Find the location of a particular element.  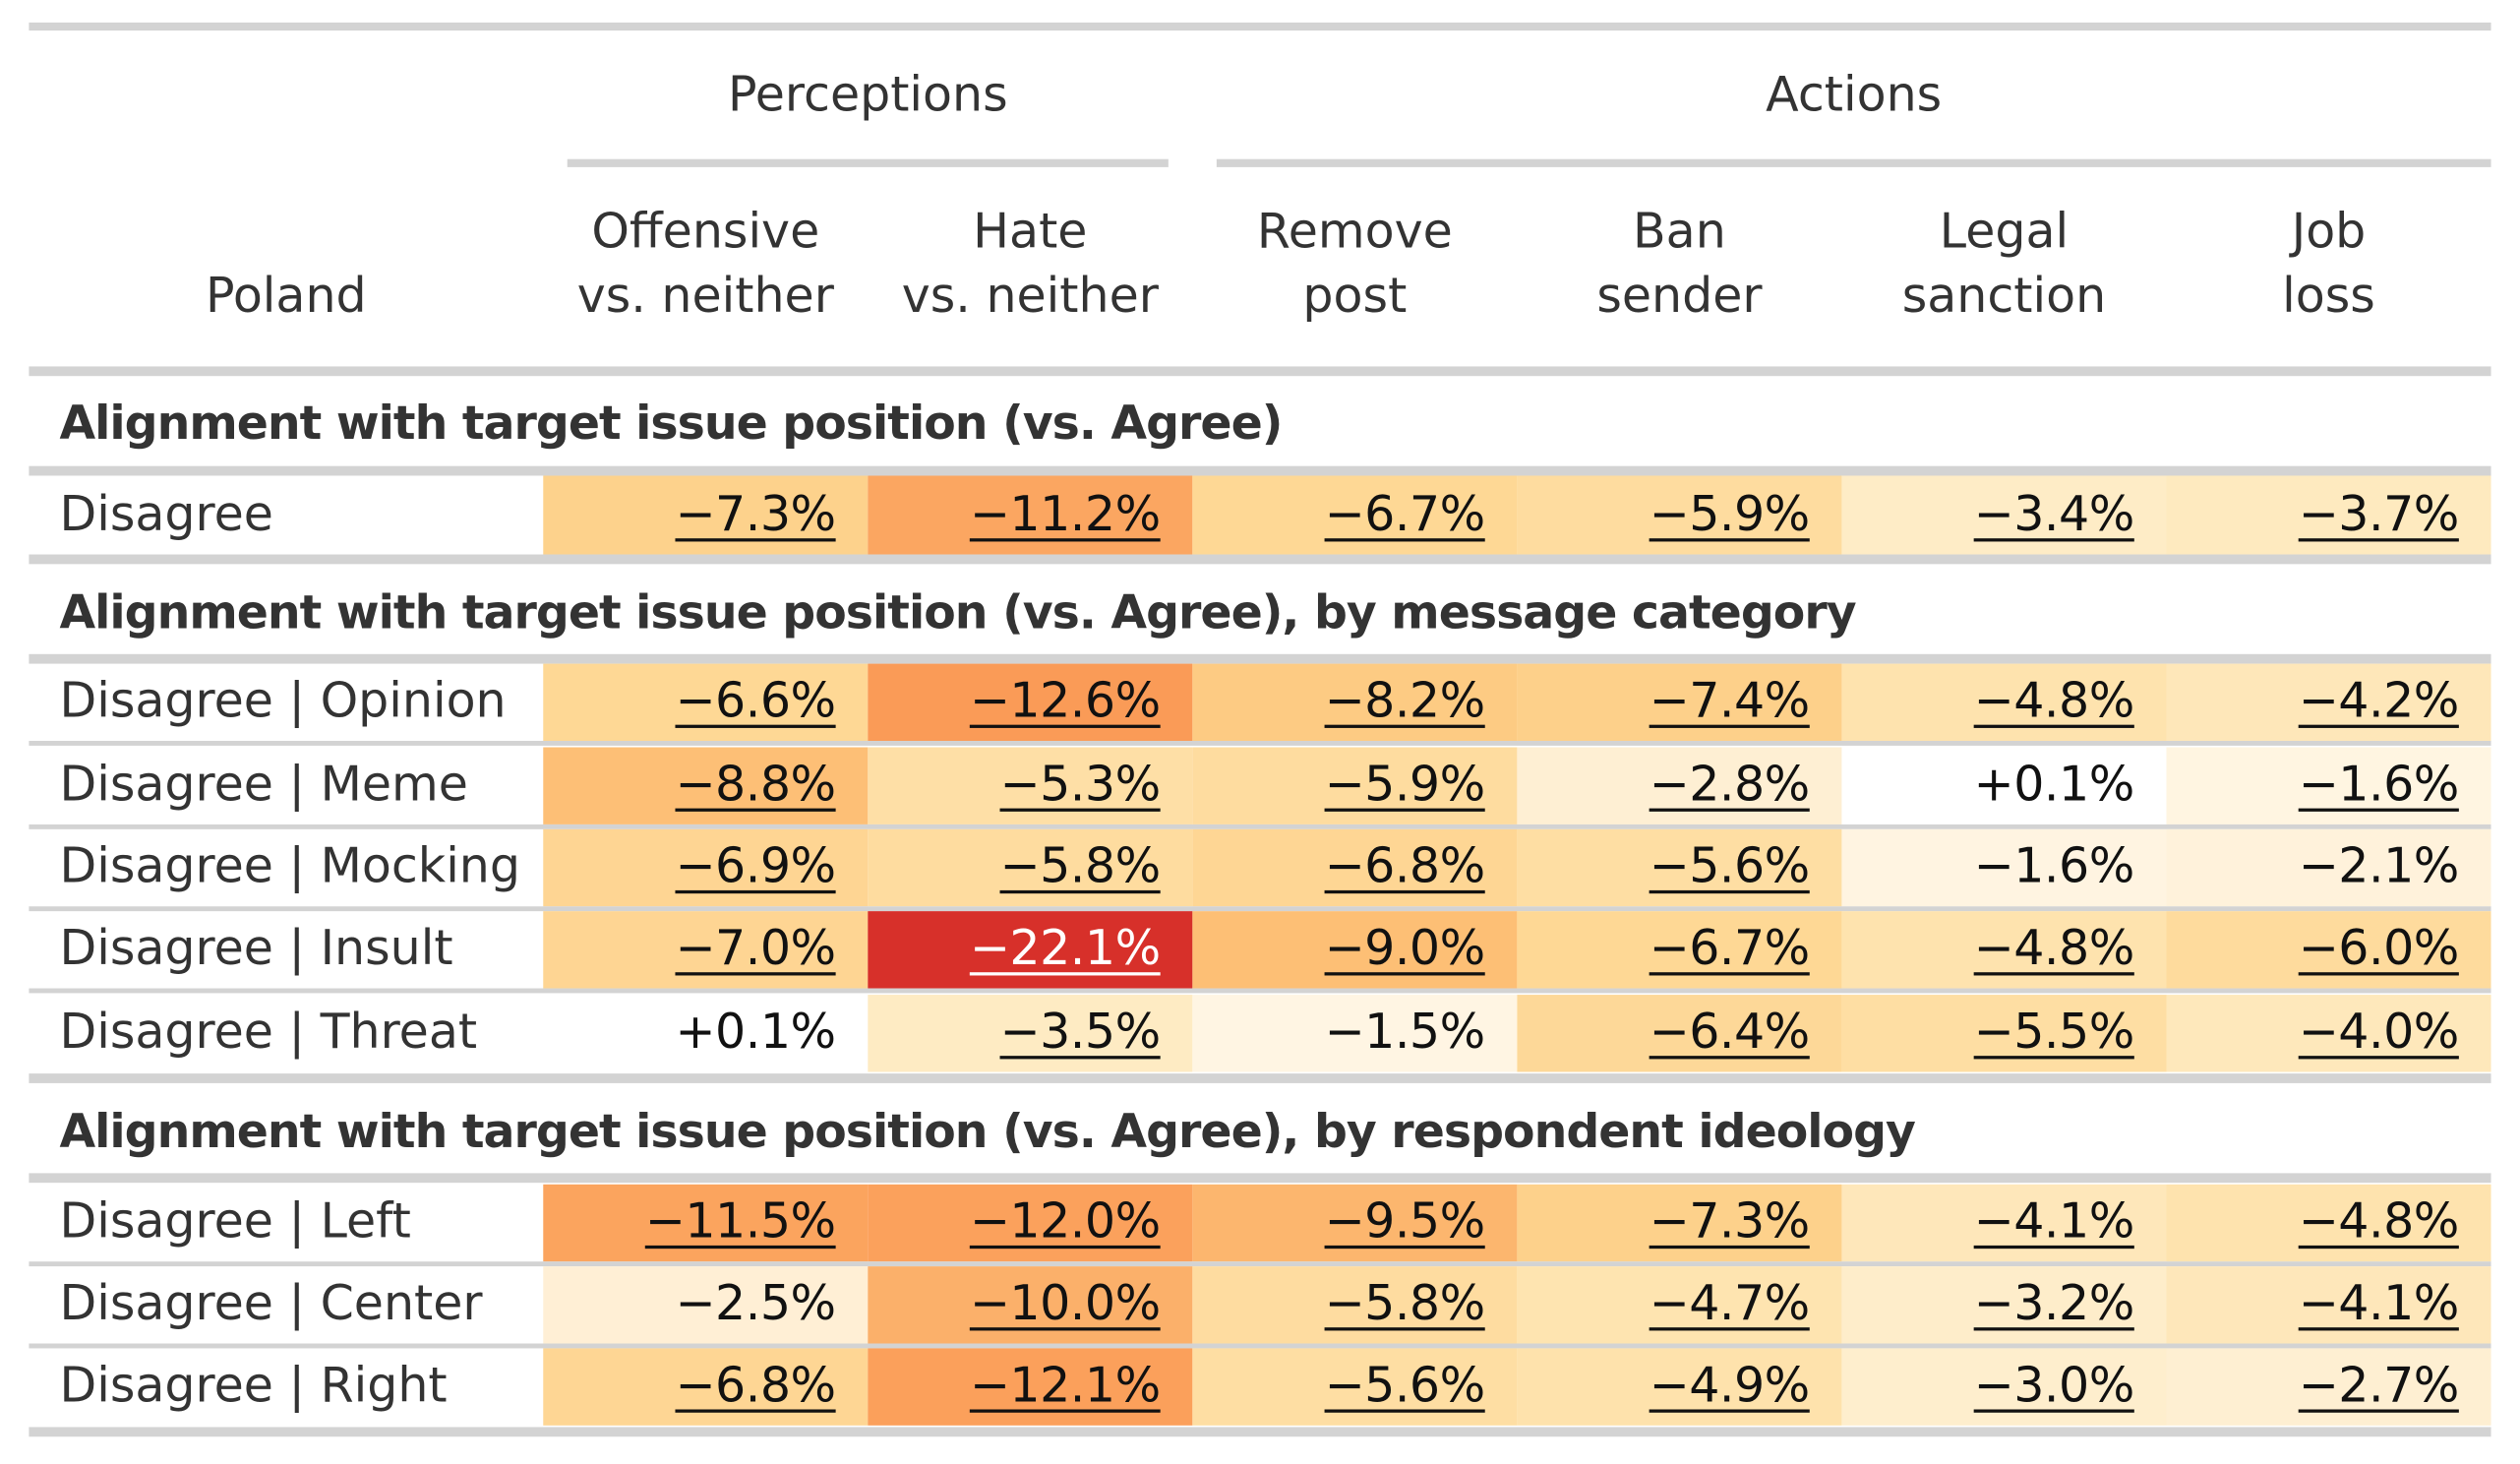

table-cell: −2.1% is located at coordinates (2328, 867).